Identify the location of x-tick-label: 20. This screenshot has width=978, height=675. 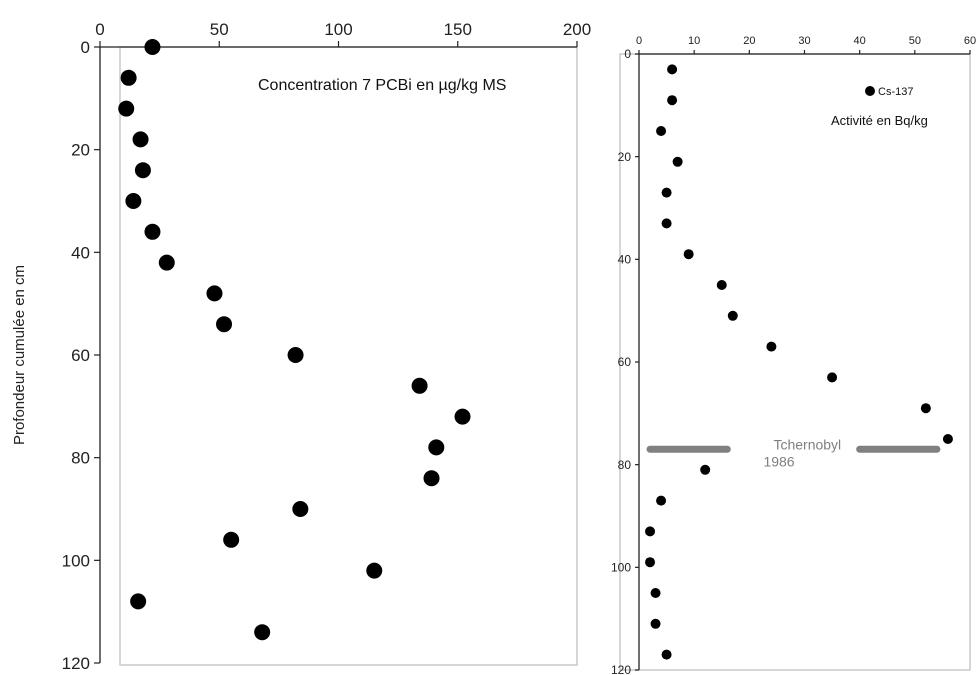
(749, 41).